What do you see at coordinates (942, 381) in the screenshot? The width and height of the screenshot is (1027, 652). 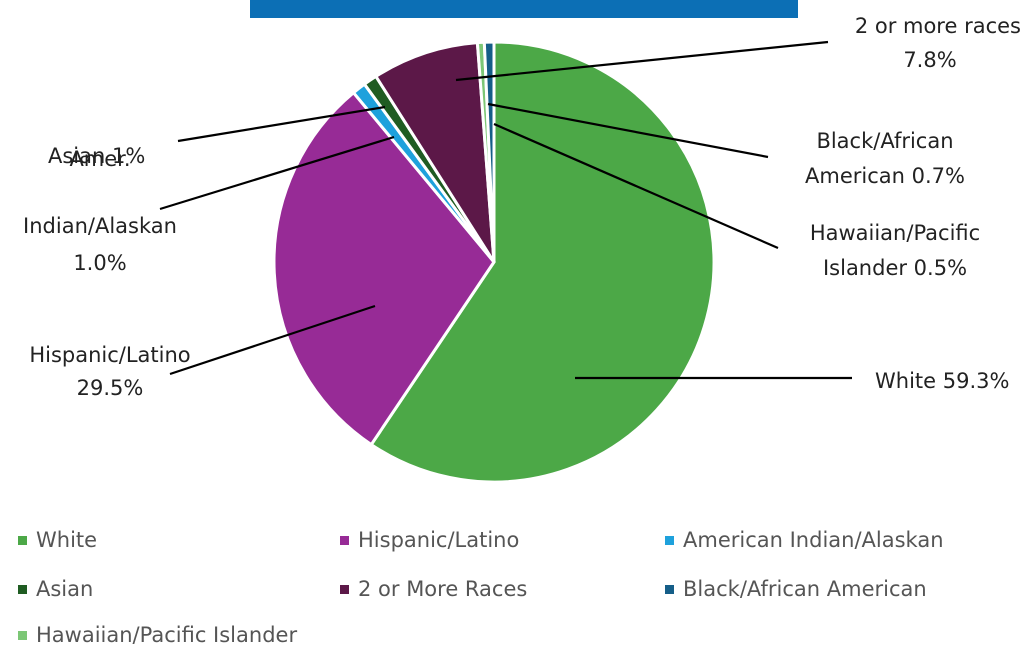 I see `data-label-white: White 59.3%` at bounding box center [942, 381].